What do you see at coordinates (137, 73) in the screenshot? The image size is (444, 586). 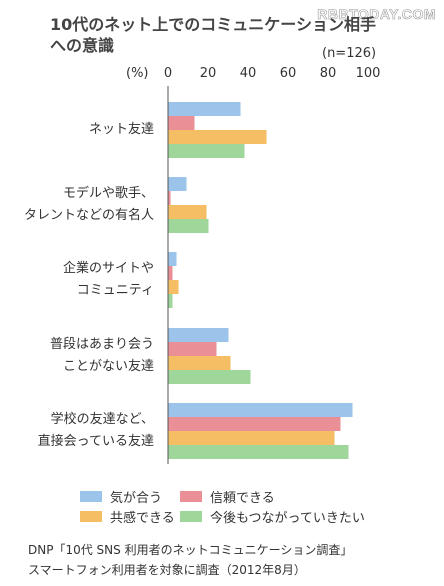 I see `unit-label: (%)` at bounding box center [137, 73].